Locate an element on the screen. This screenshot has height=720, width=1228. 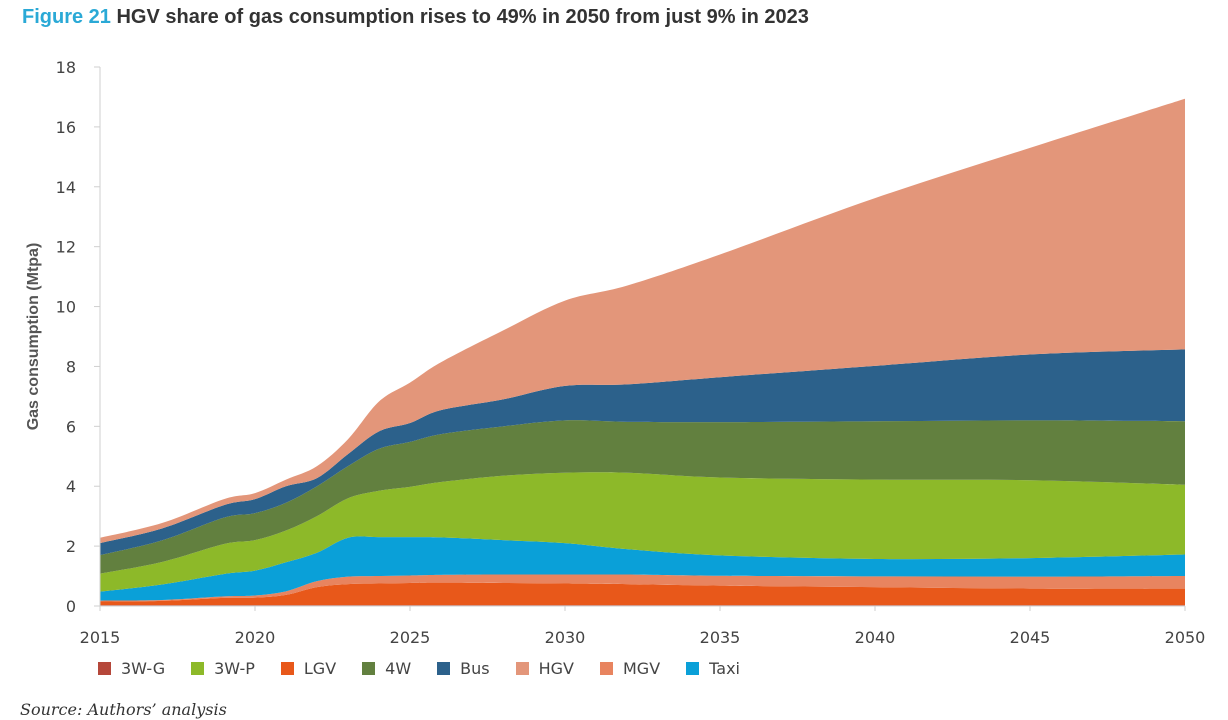
figure-number: Figure 21 is located at coordinates (66, 17).